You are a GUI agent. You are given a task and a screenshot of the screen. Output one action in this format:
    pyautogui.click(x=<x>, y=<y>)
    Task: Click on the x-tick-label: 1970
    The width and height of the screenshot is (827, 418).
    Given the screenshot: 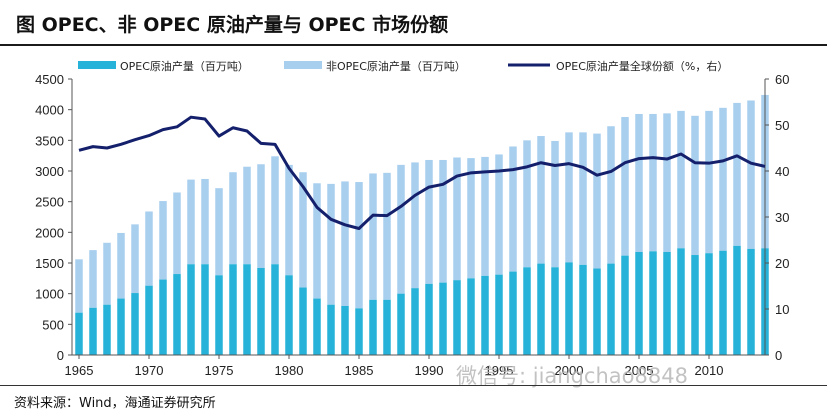 What is the action you would take?
    pyautogui.click(x=149, y=370)
    